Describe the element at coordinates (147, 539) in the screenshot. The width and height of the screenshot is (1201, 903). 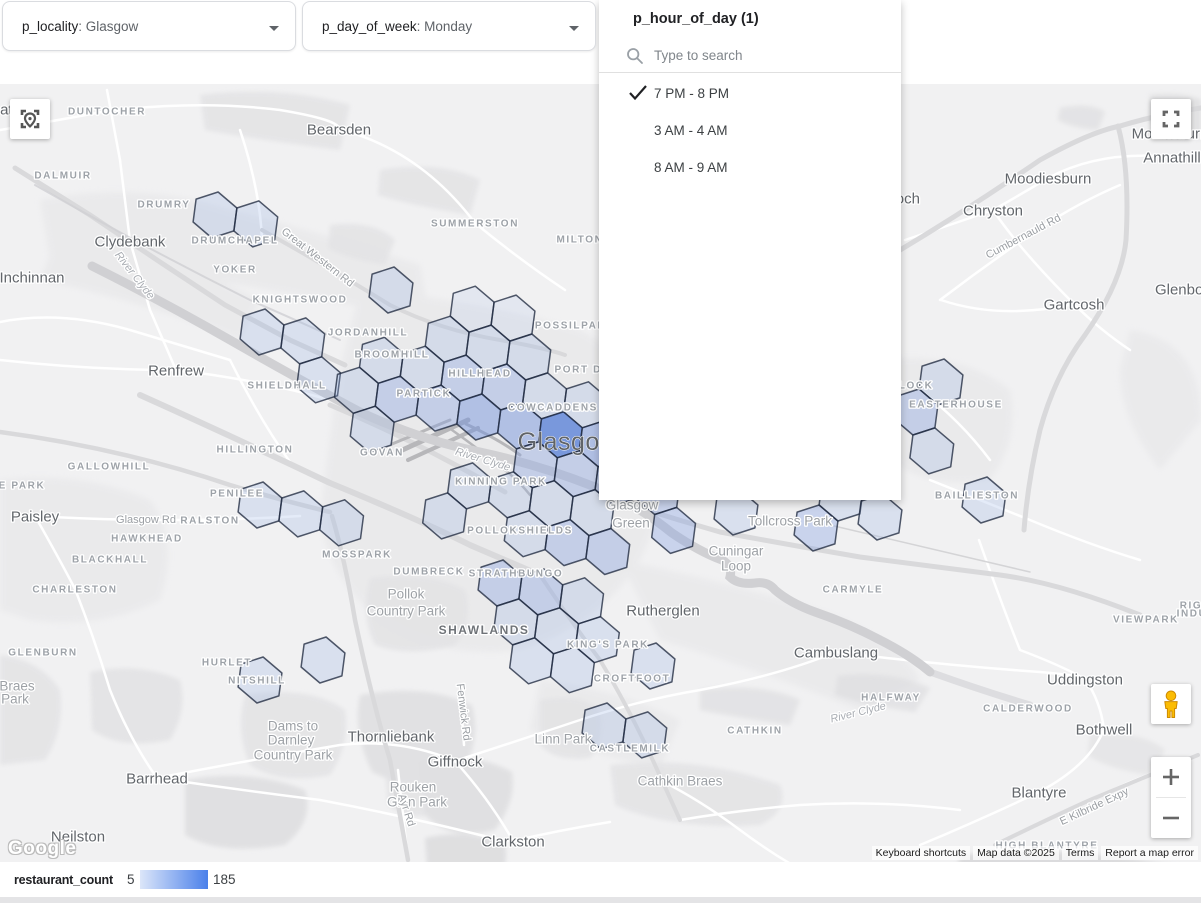
I see `svg-text: HAWKHEAD` at that location.